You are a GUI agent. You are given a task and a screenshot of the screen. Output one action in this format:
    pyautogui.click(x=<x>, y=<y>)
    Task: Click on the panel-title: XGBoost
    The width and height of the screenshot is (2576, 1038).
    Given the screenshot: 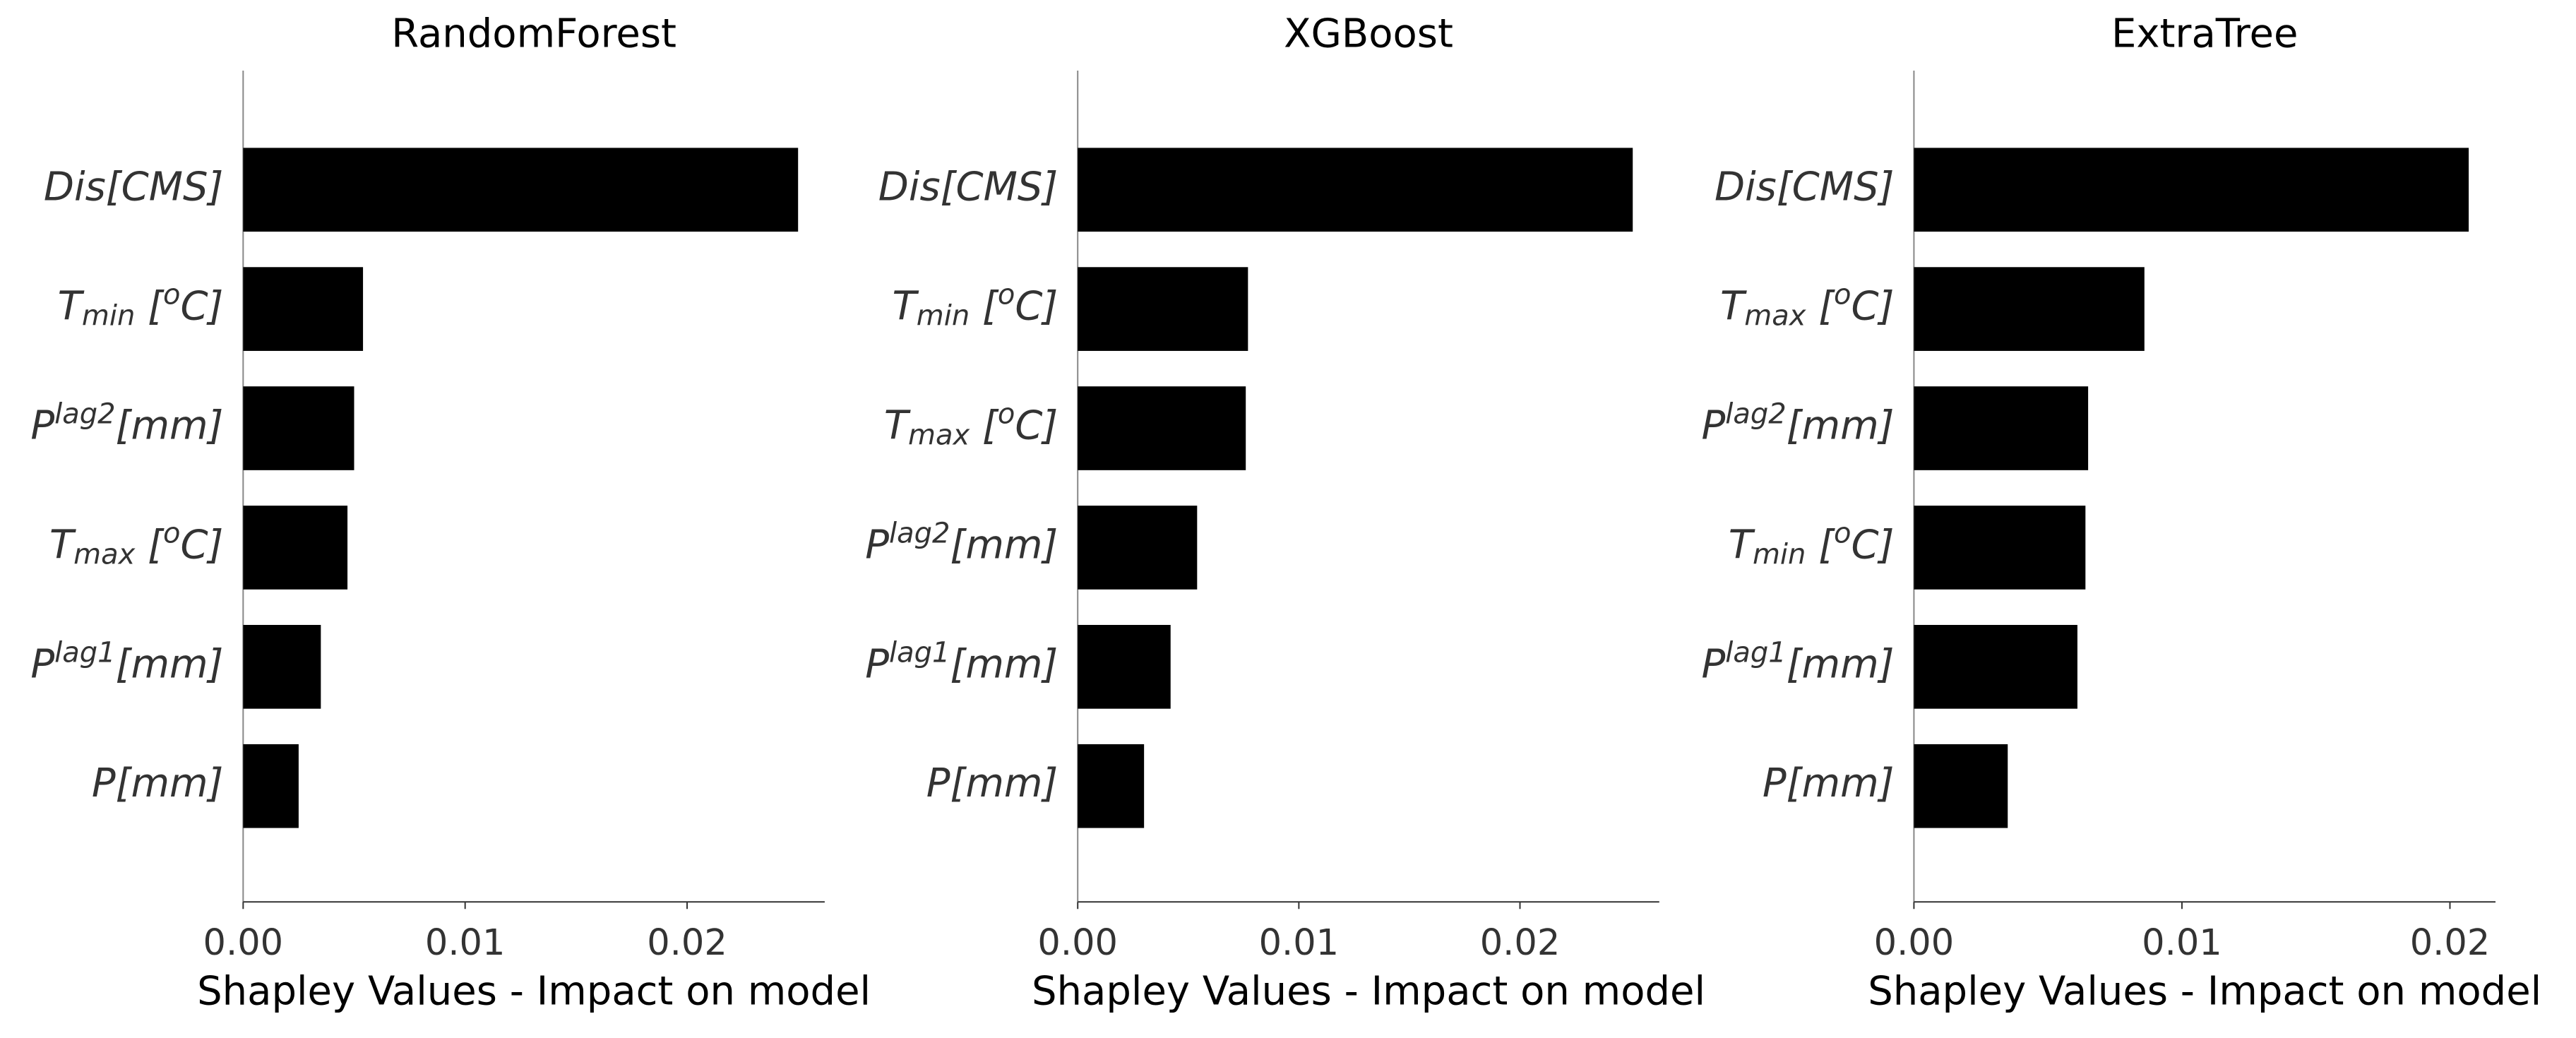 What is the action you would take?
    pyautogui.click(x=1368, y=33)
    